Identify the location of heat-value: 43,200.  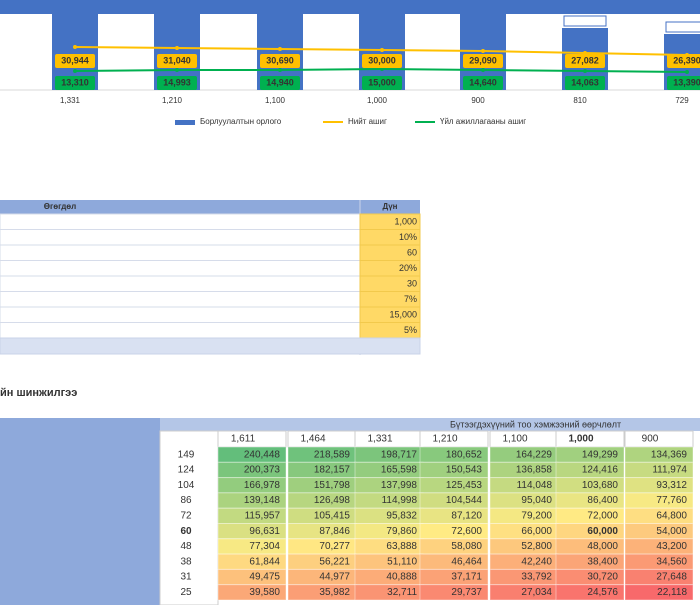
(671, 546).